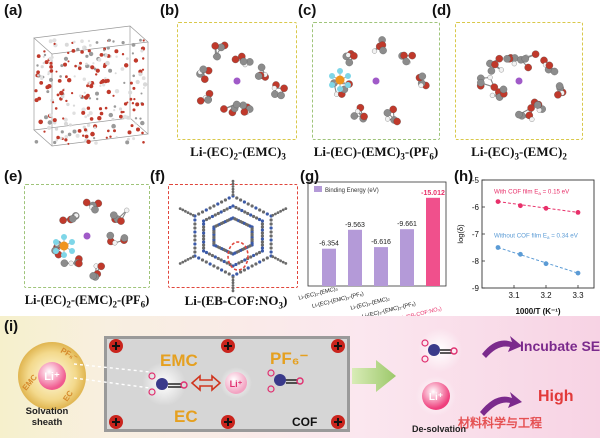 Image resolution: width=600 pixels, height=438 pixels. Describe the element at coordinates (310, 176) in the screenshot. I see `panel-g-label: (g)` at that location.